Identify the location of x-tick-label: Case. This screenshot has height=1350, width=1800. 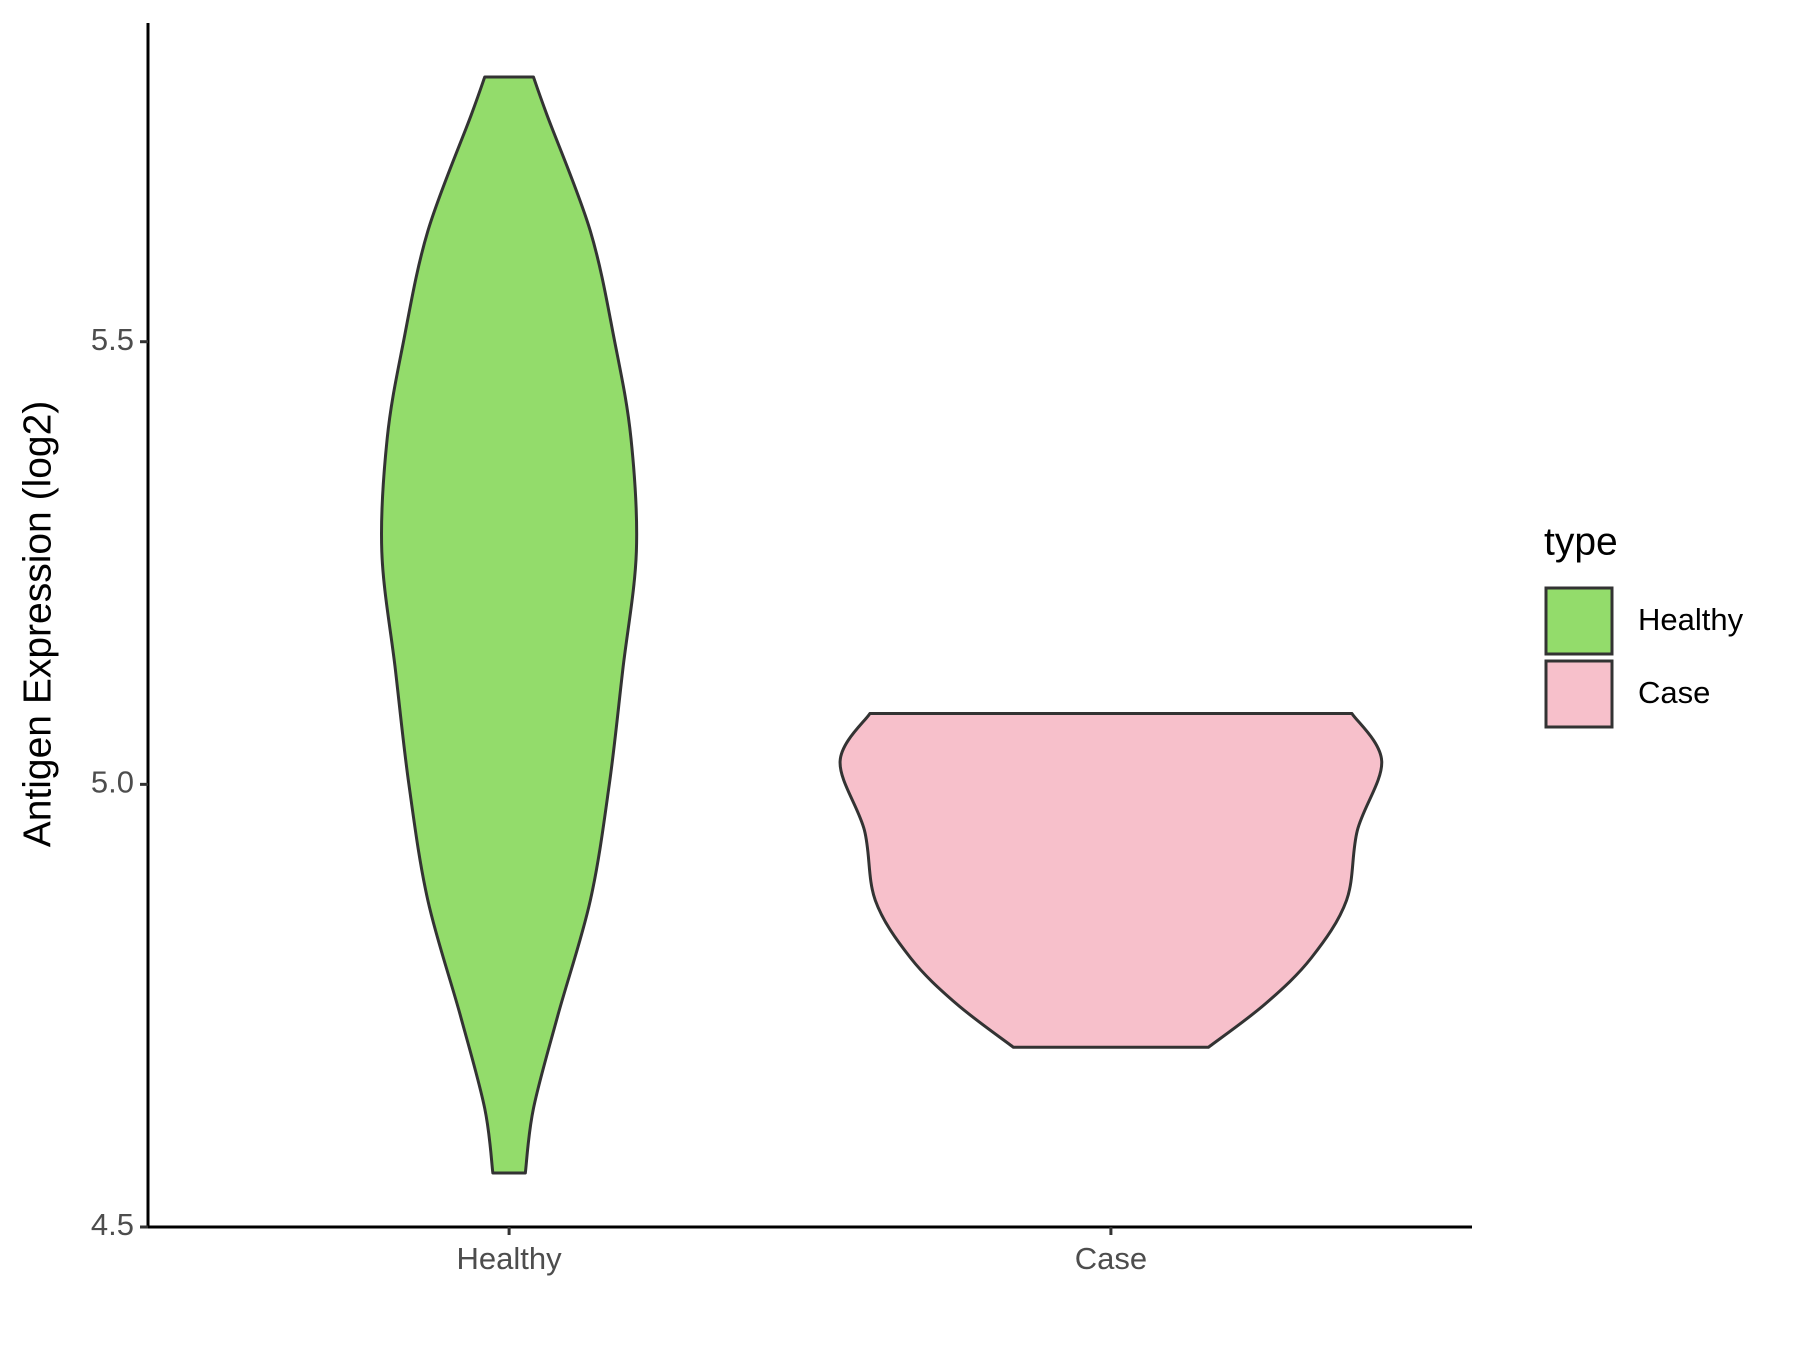
(1111, 1258).